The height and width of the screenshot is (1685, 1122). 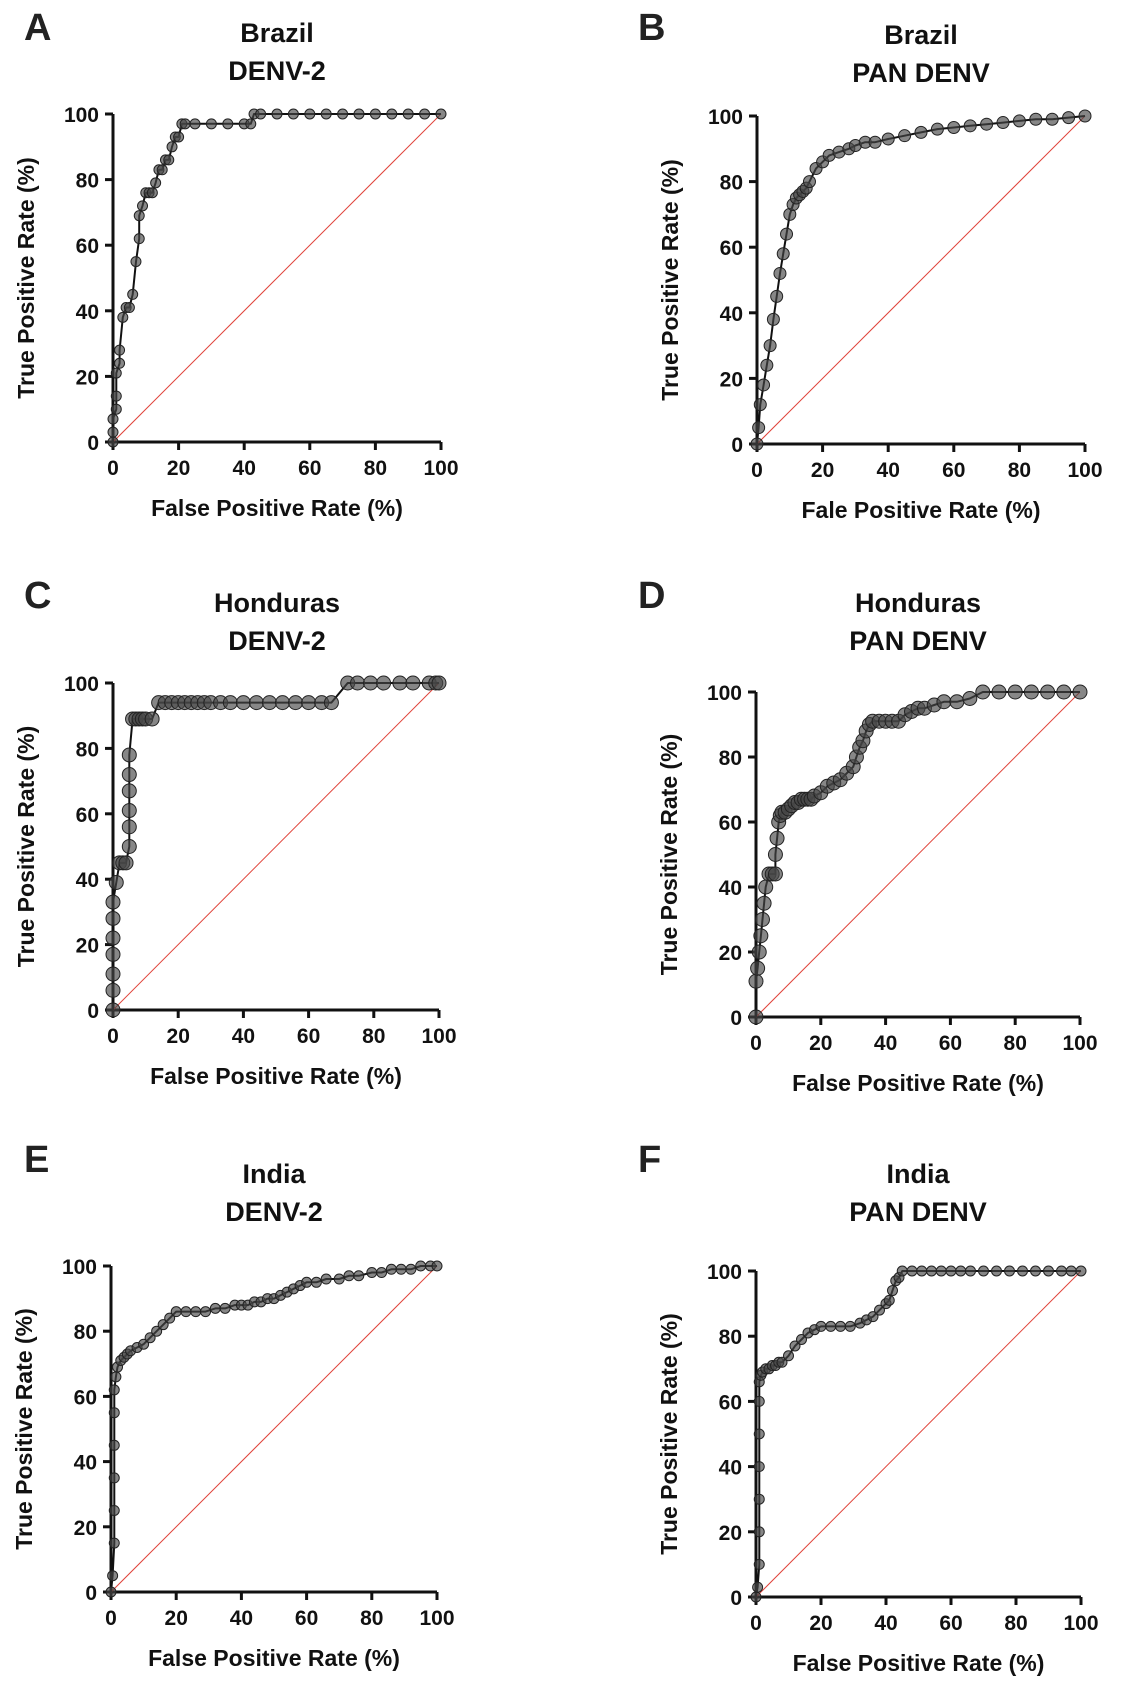 What do you see at coordinates (274, 1212) in the screenshot?
I see `chart-title-line-2: DENV-2` at bounding box center [274, 1212].